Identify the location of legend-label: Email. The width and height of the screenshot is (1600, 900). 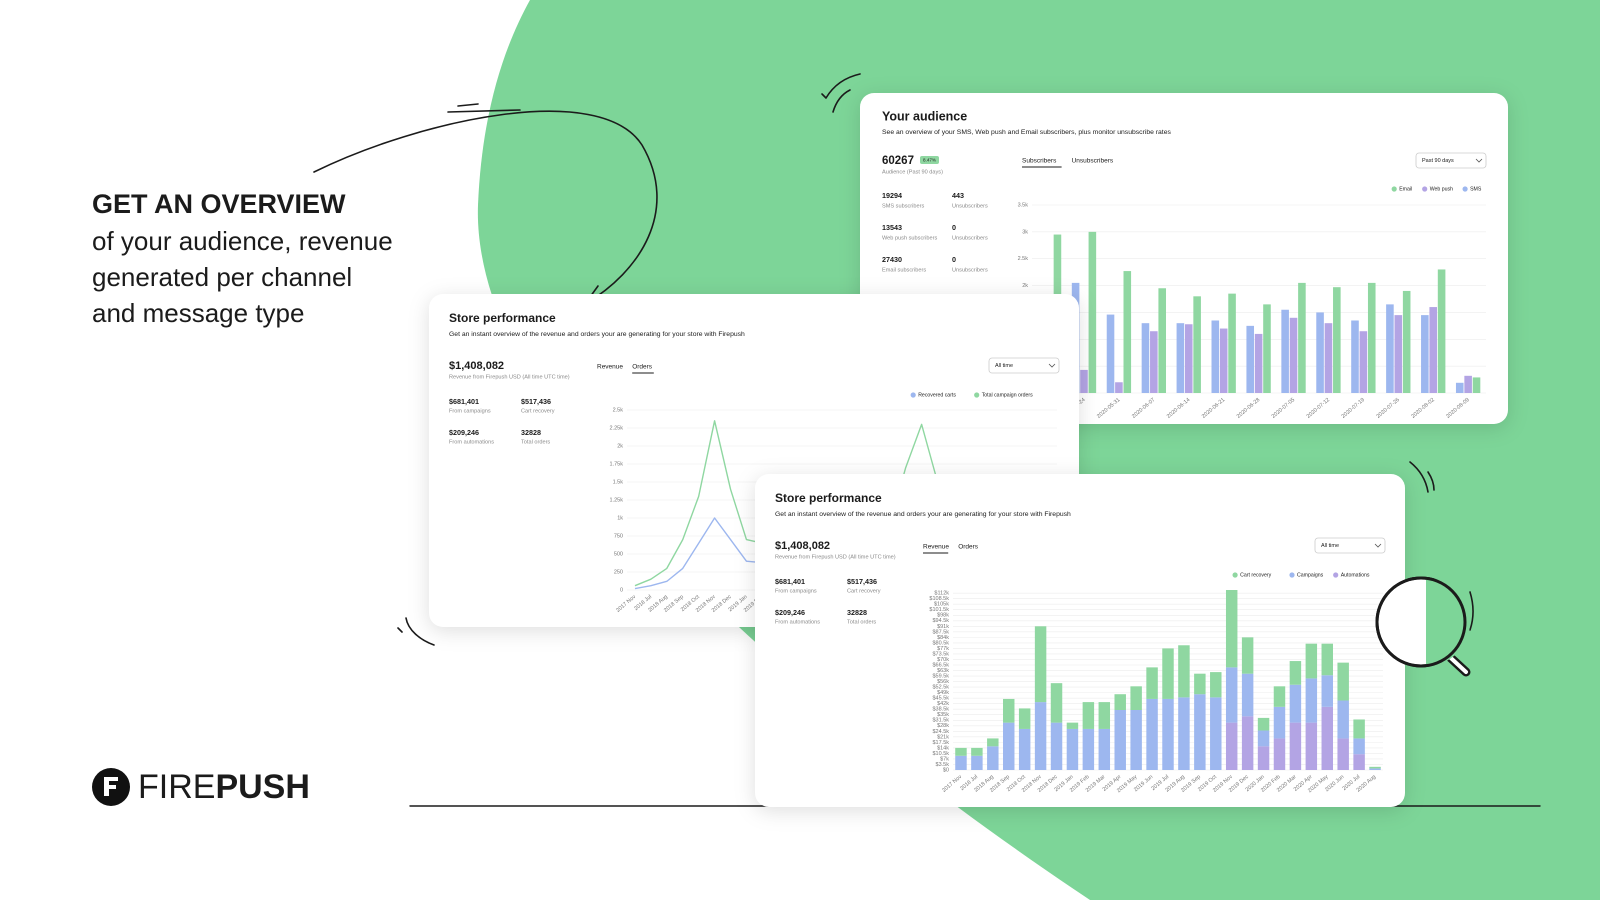
(1405, 189).